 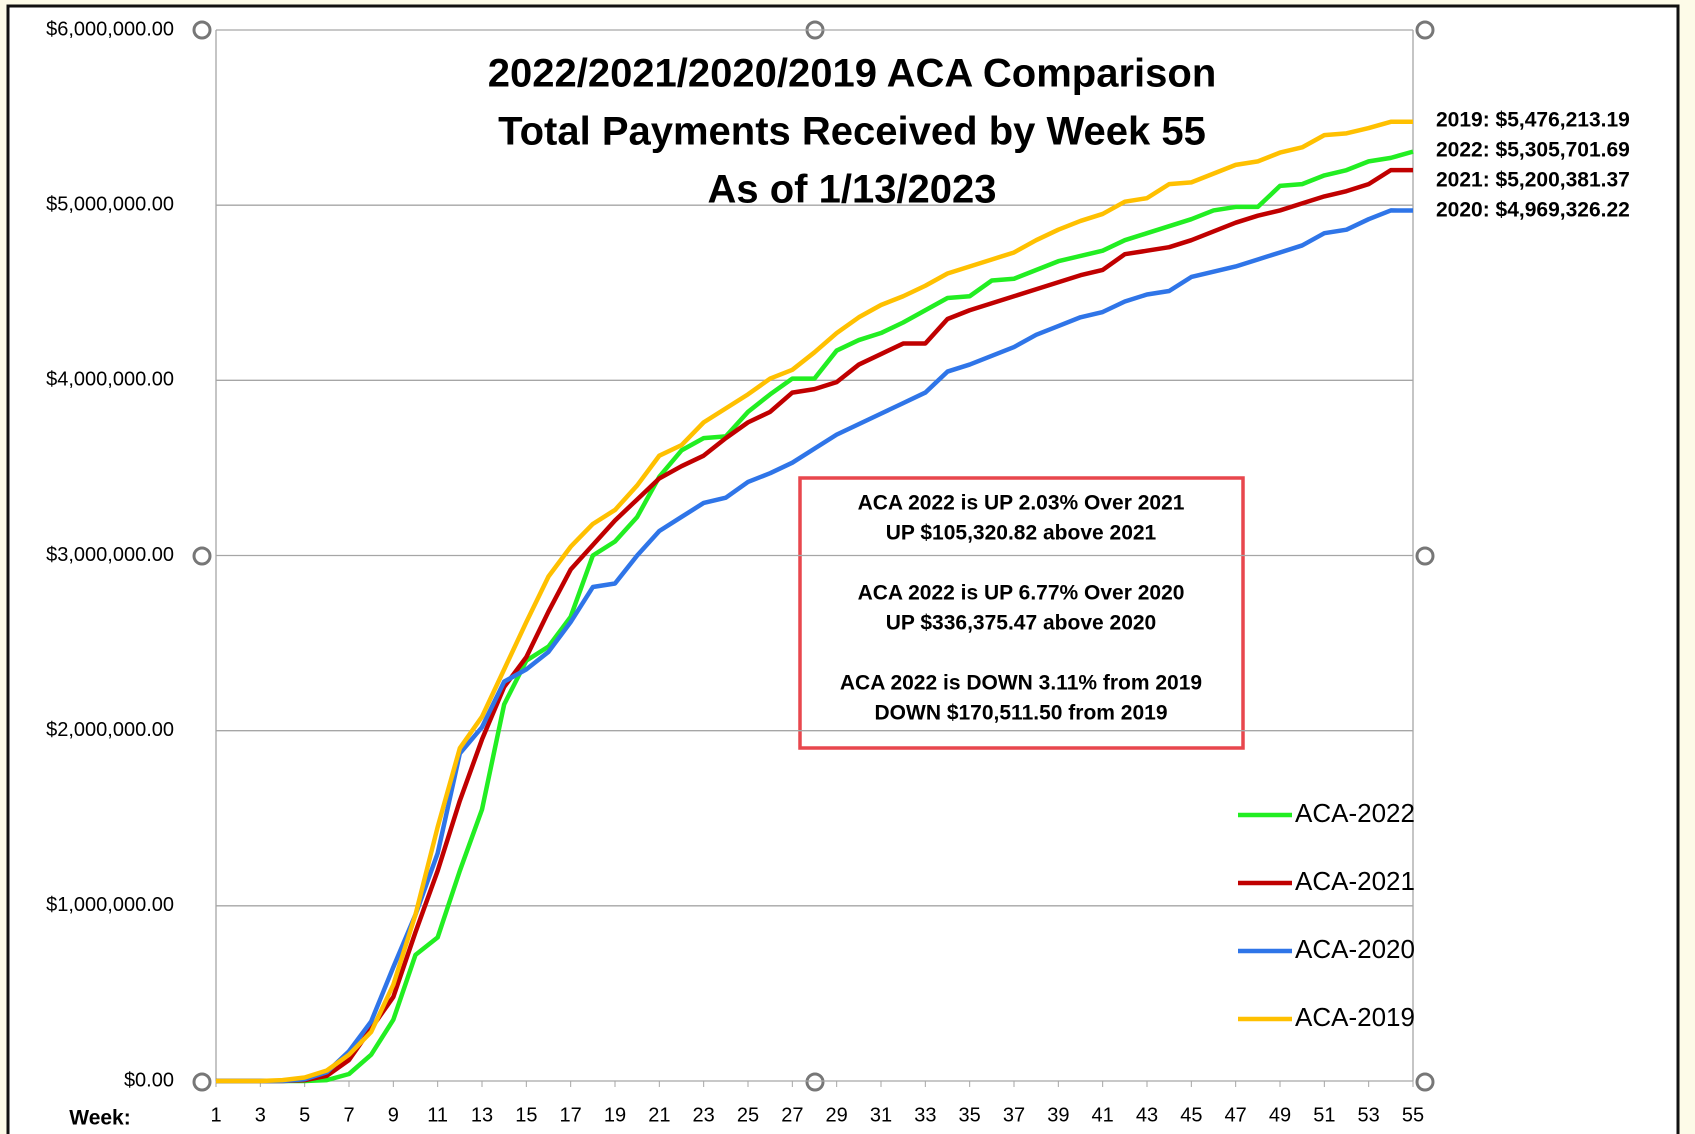 I want to click on end-label: 2021: $5,200,381.37, so click(x=1533, y=180).